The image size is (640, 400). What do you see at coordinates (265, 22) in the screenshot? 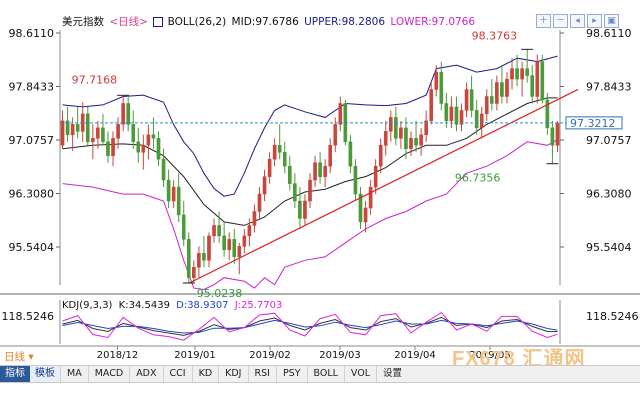
I see `boll-mid-value: MID:97.6786` at bounding box center [265, 22].